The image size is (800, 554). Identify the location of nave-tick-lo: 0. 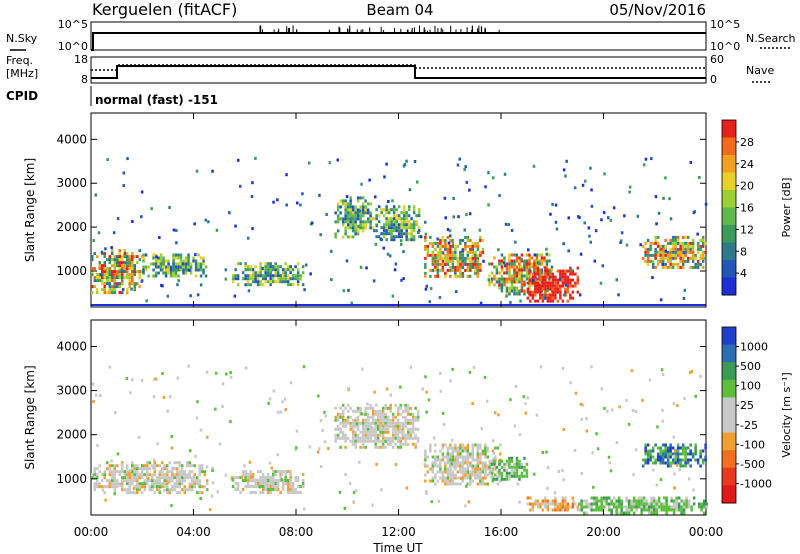
(713, 79).